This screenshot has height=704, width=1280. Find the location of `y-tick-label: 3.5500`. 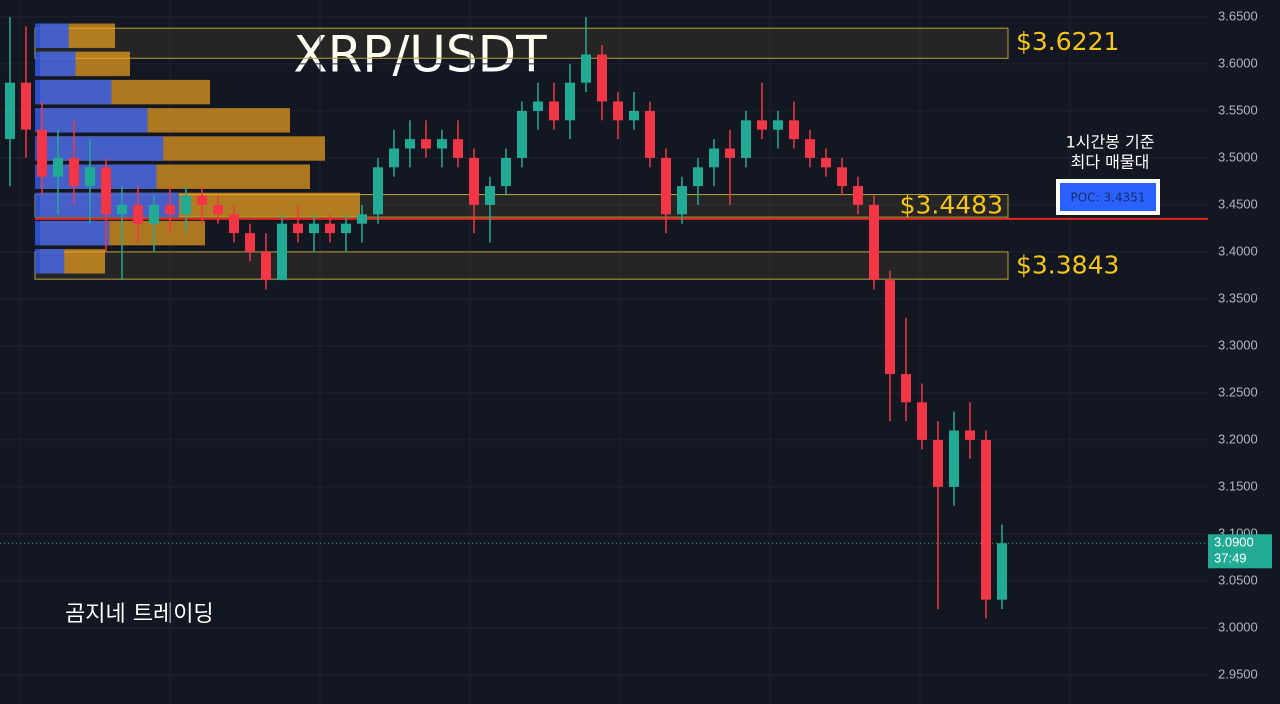

y-tick-label: 3.5500 is located at coordinates (1238, 109).